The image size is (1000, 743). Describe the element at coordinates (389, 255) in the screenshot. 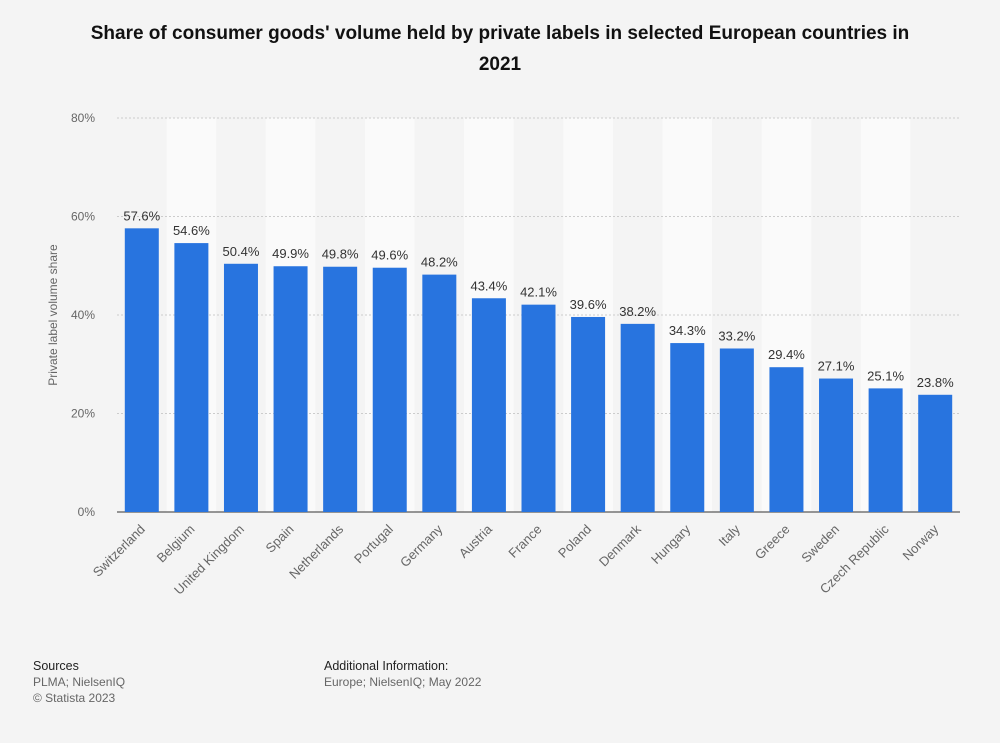

I see `data-label: 49.6%` at that location.